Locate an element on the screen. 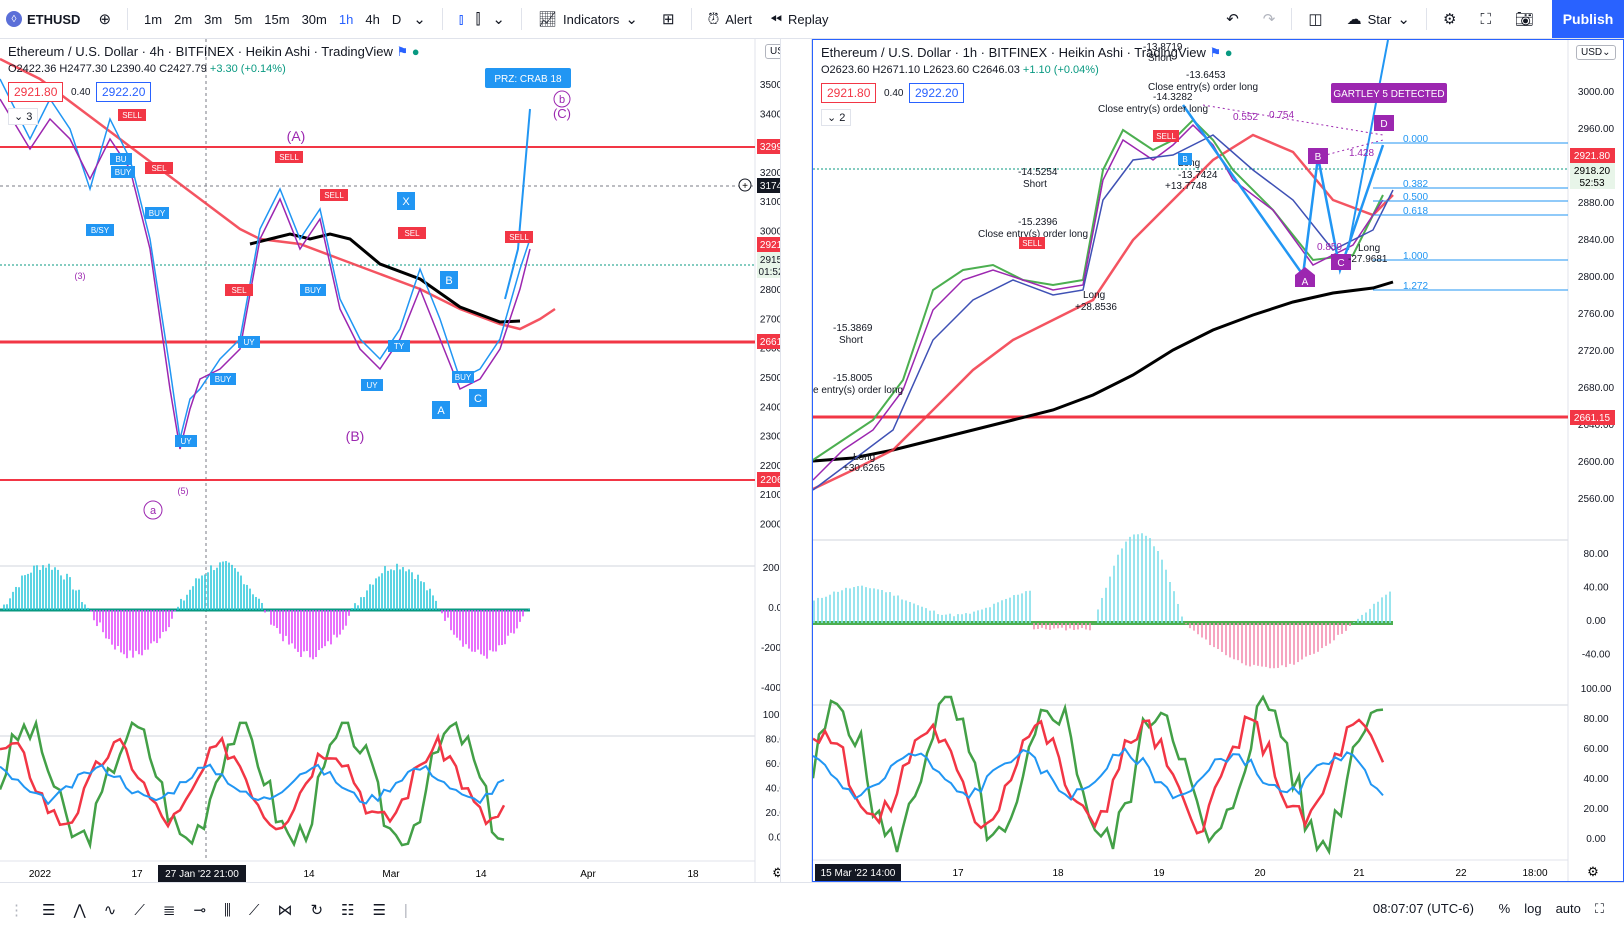 The image size is (1624, 937). right-indicator-toggle: ⌄ 2 is located at coordinates (836, 117).